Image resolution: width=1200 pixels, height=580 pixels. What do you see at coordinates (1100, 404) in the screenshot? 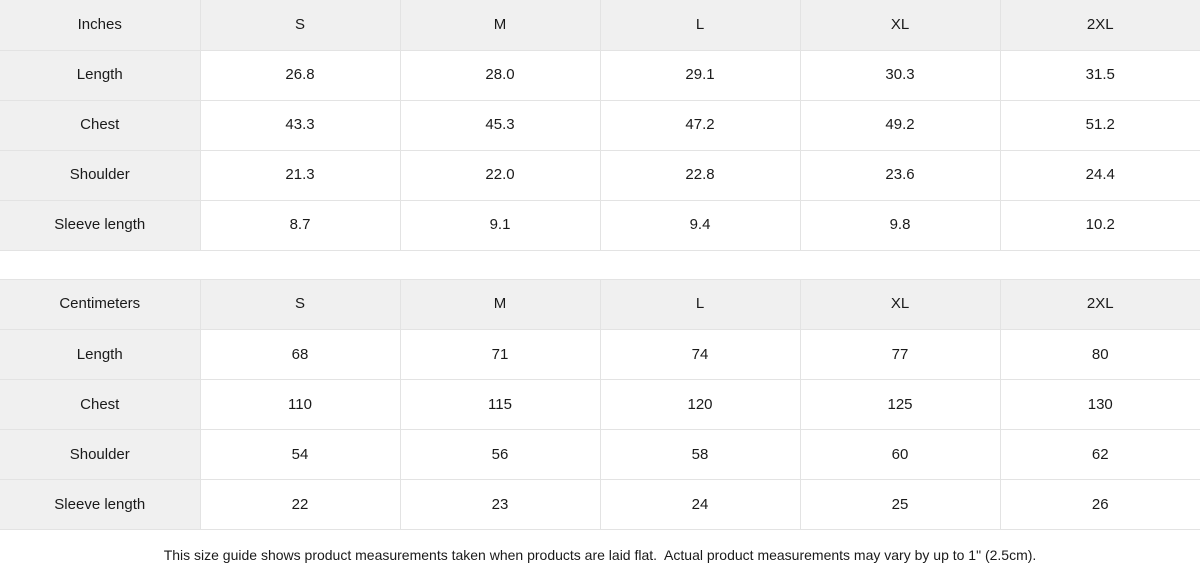
I see `cell-chest-2xl: 130` at bounding box center [1100, 404].